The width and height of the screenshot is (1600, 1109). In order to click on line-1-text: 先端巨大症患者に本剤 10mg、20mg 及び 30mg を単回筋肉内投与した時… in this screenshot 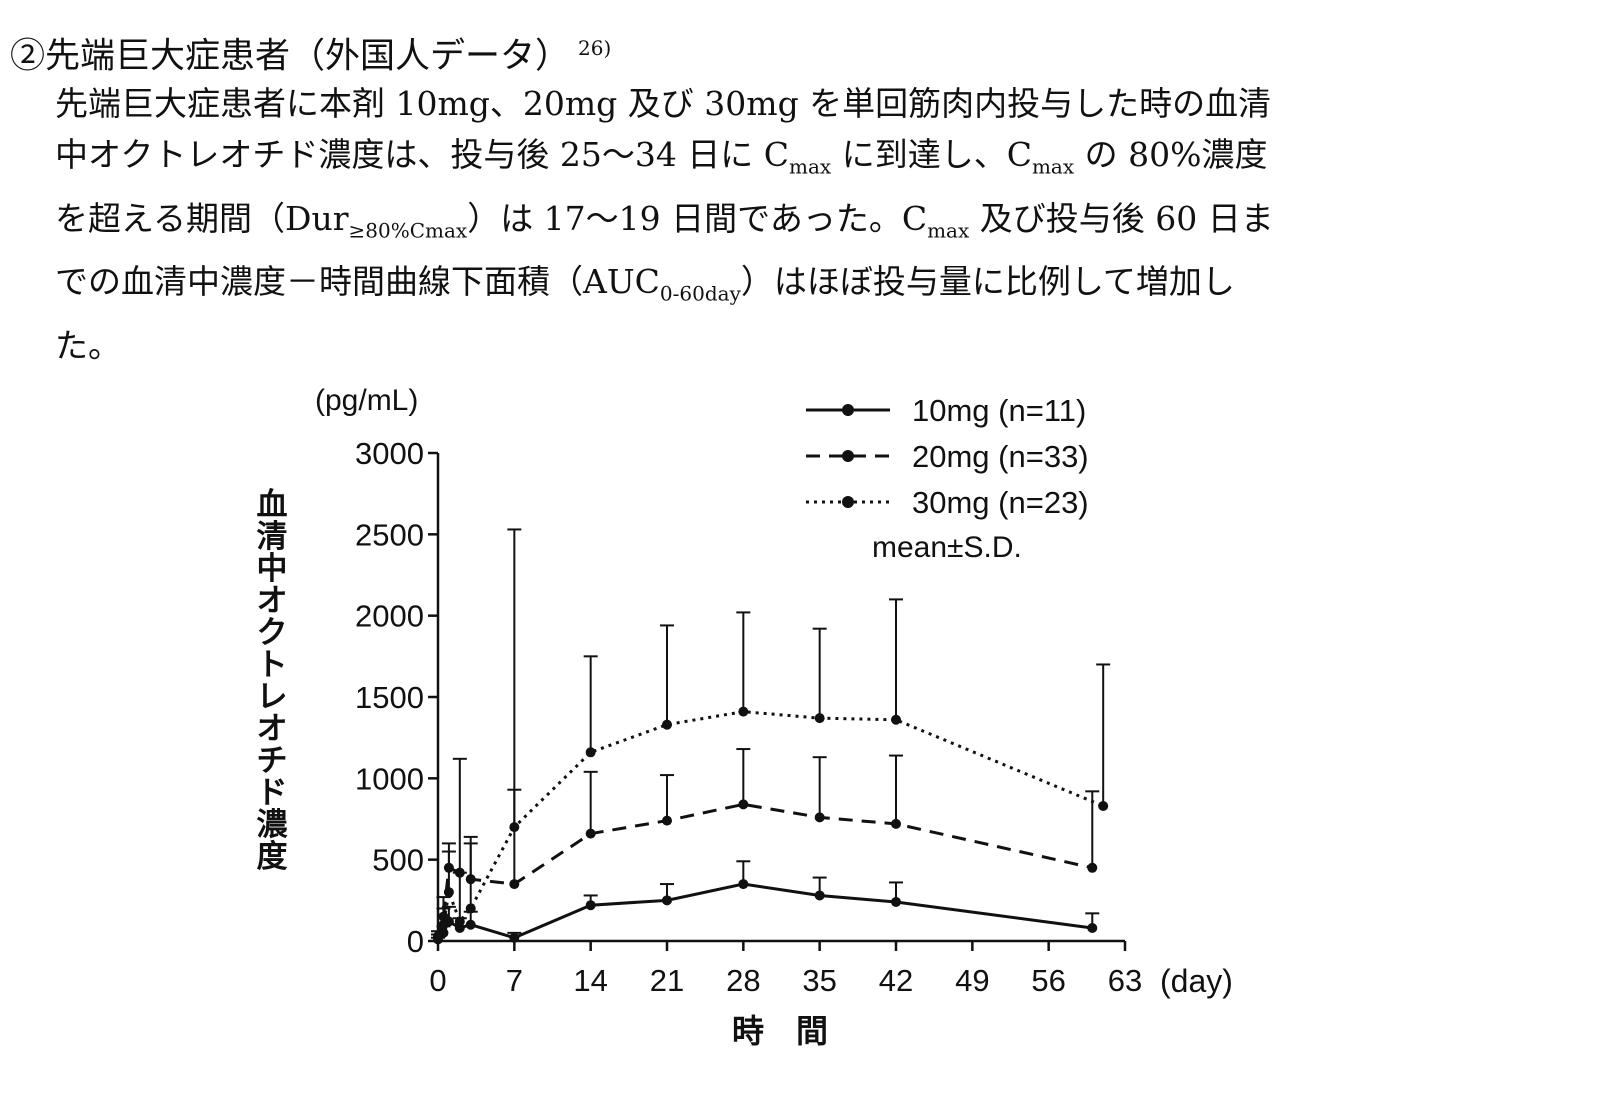, I will do `click(663, 103)`.